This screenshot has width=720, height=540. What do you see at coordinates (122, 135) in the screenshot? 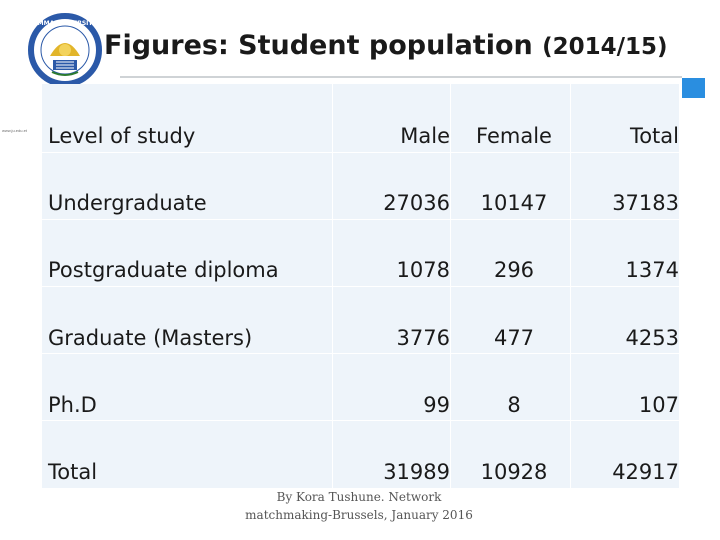
I see `header-level: Level of study` at bounding box center [122, 135].